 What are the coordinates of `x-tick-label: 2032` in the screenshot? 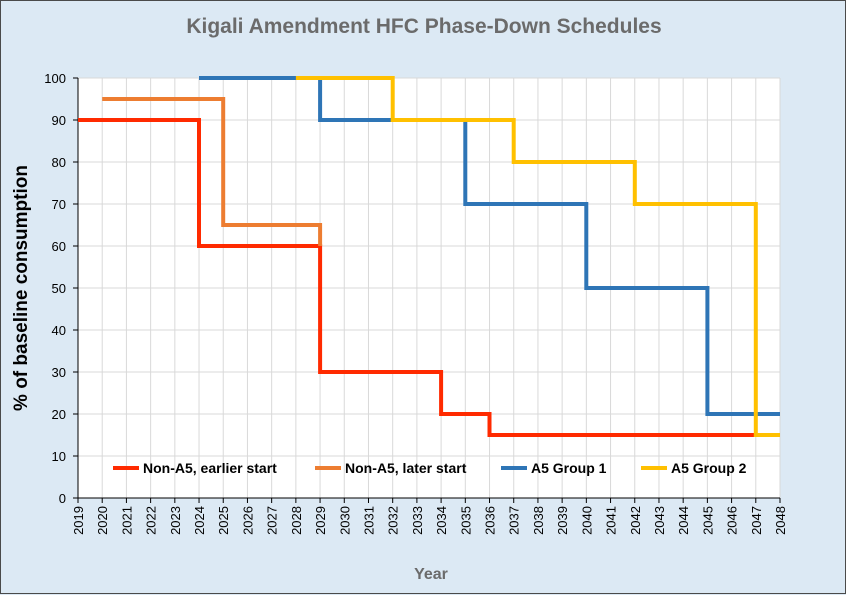 It's located at (393, 520).